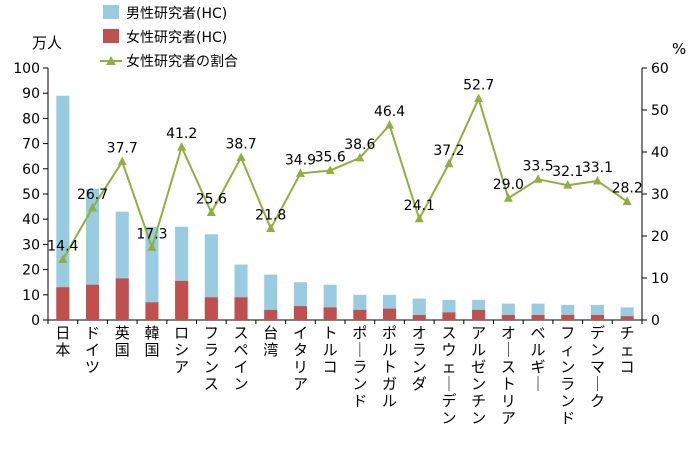 This screenshot has width=700, height=456. I want to click on ratio-data-label: 37.7, so click(122, 149).